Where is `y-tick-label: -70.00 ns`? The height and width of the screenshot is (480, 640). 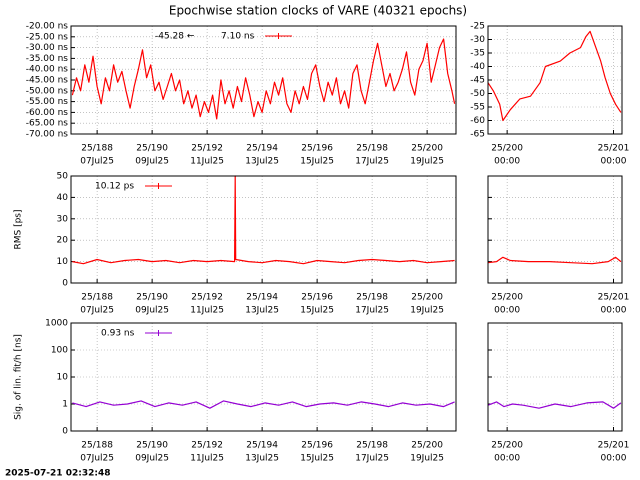 y-tick-label: -70.00 ns is located at coordinates (47, 135).